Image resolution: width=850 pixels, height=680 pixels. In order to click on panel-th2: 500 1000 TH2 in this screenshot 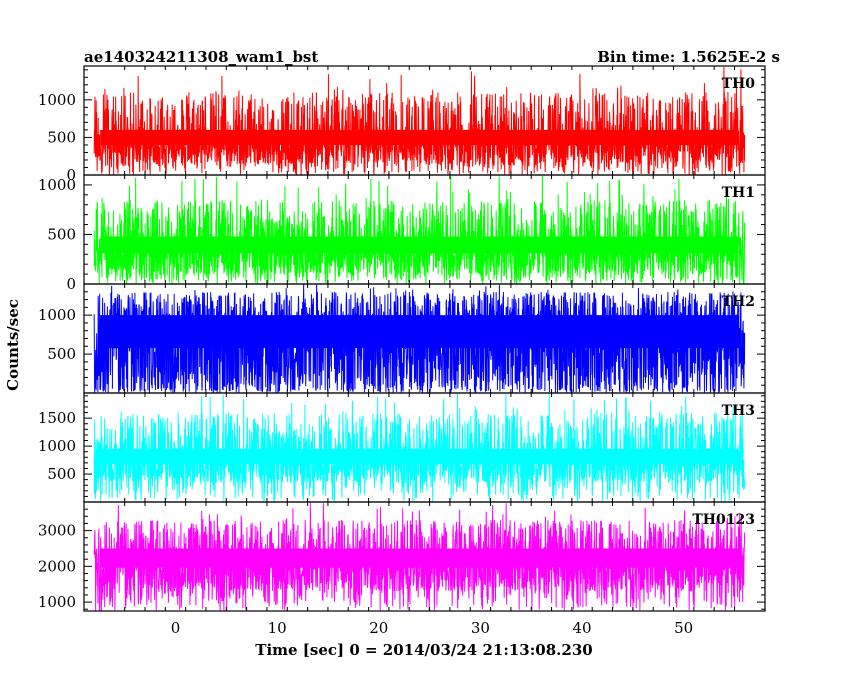, I will do `click(402, 338)`.